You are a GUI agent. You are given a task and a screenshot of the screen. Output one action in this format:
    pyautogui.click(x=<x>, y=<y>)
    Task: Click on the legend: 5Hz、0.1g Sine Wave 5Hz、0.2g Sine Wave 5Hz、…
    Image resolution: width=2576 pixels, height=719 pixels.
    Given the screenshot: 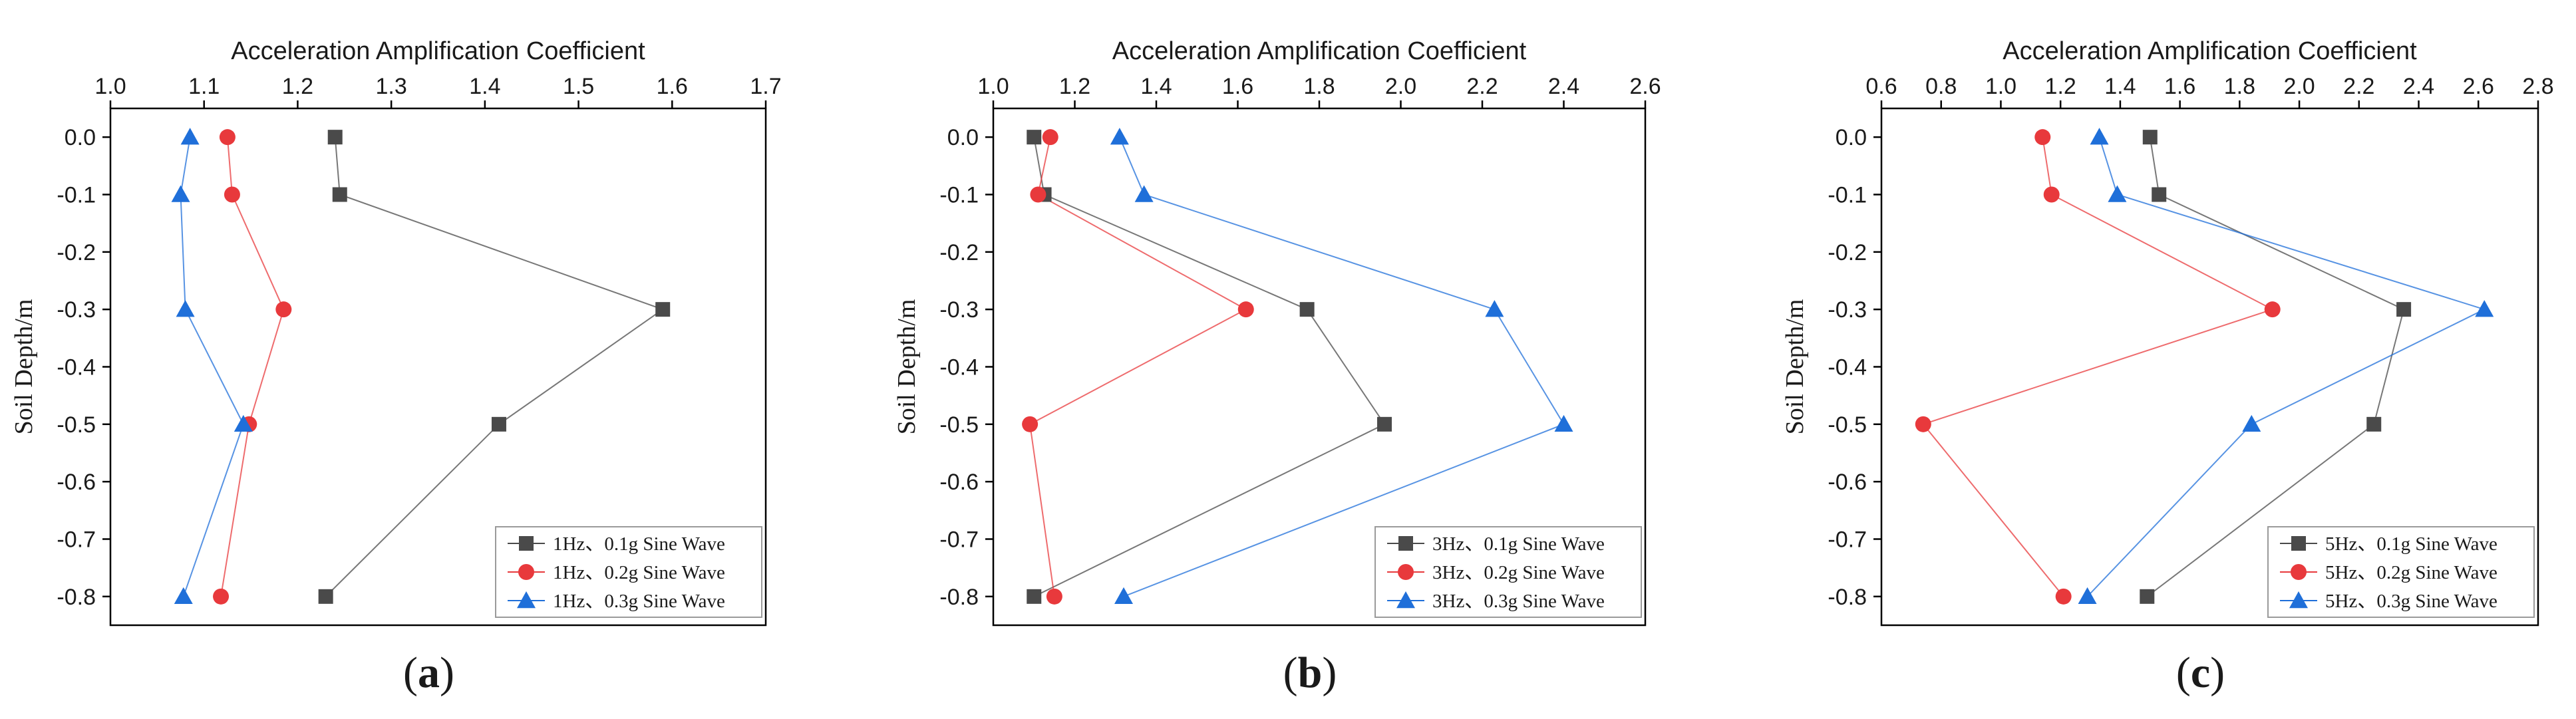 What is the action you would take?
    pyautogui.click(x=2401, y=572)
    